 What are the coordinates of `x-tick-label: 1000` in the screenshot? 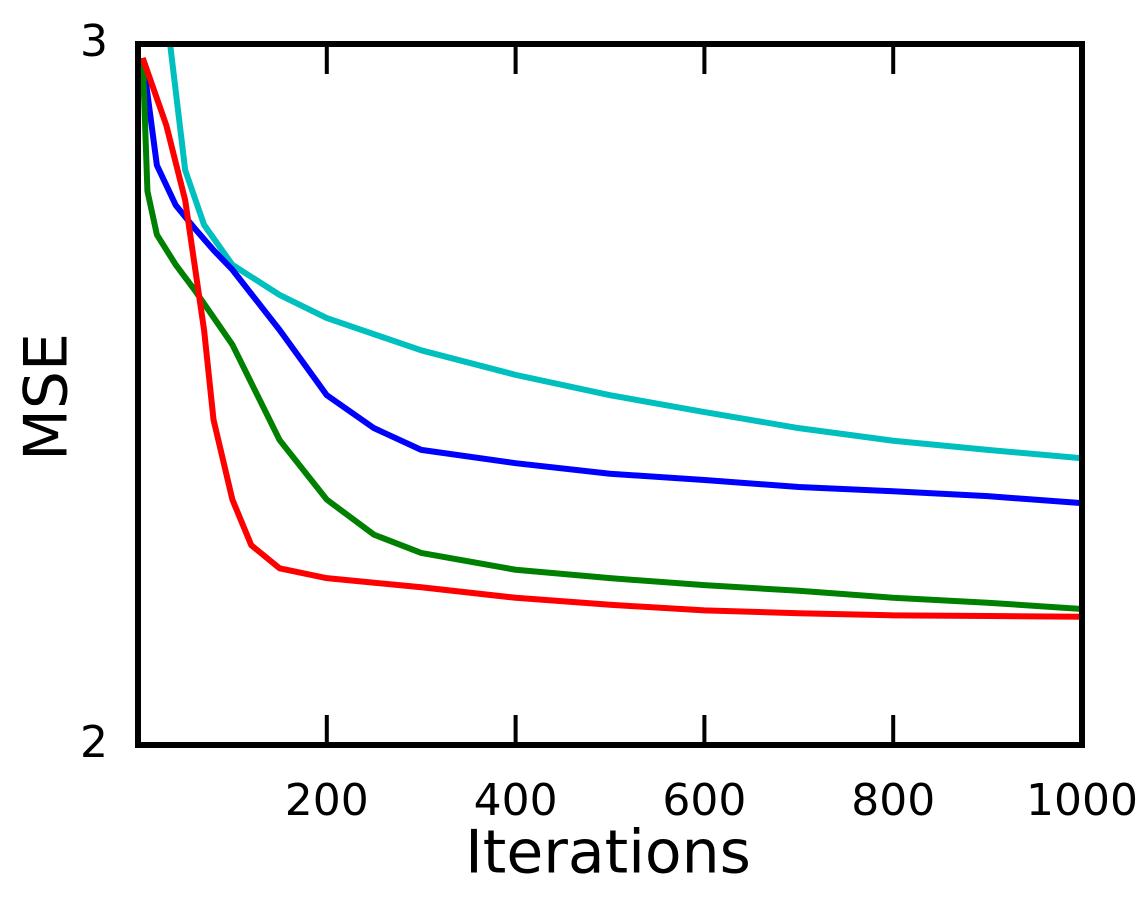 It's located at (1082, 800).